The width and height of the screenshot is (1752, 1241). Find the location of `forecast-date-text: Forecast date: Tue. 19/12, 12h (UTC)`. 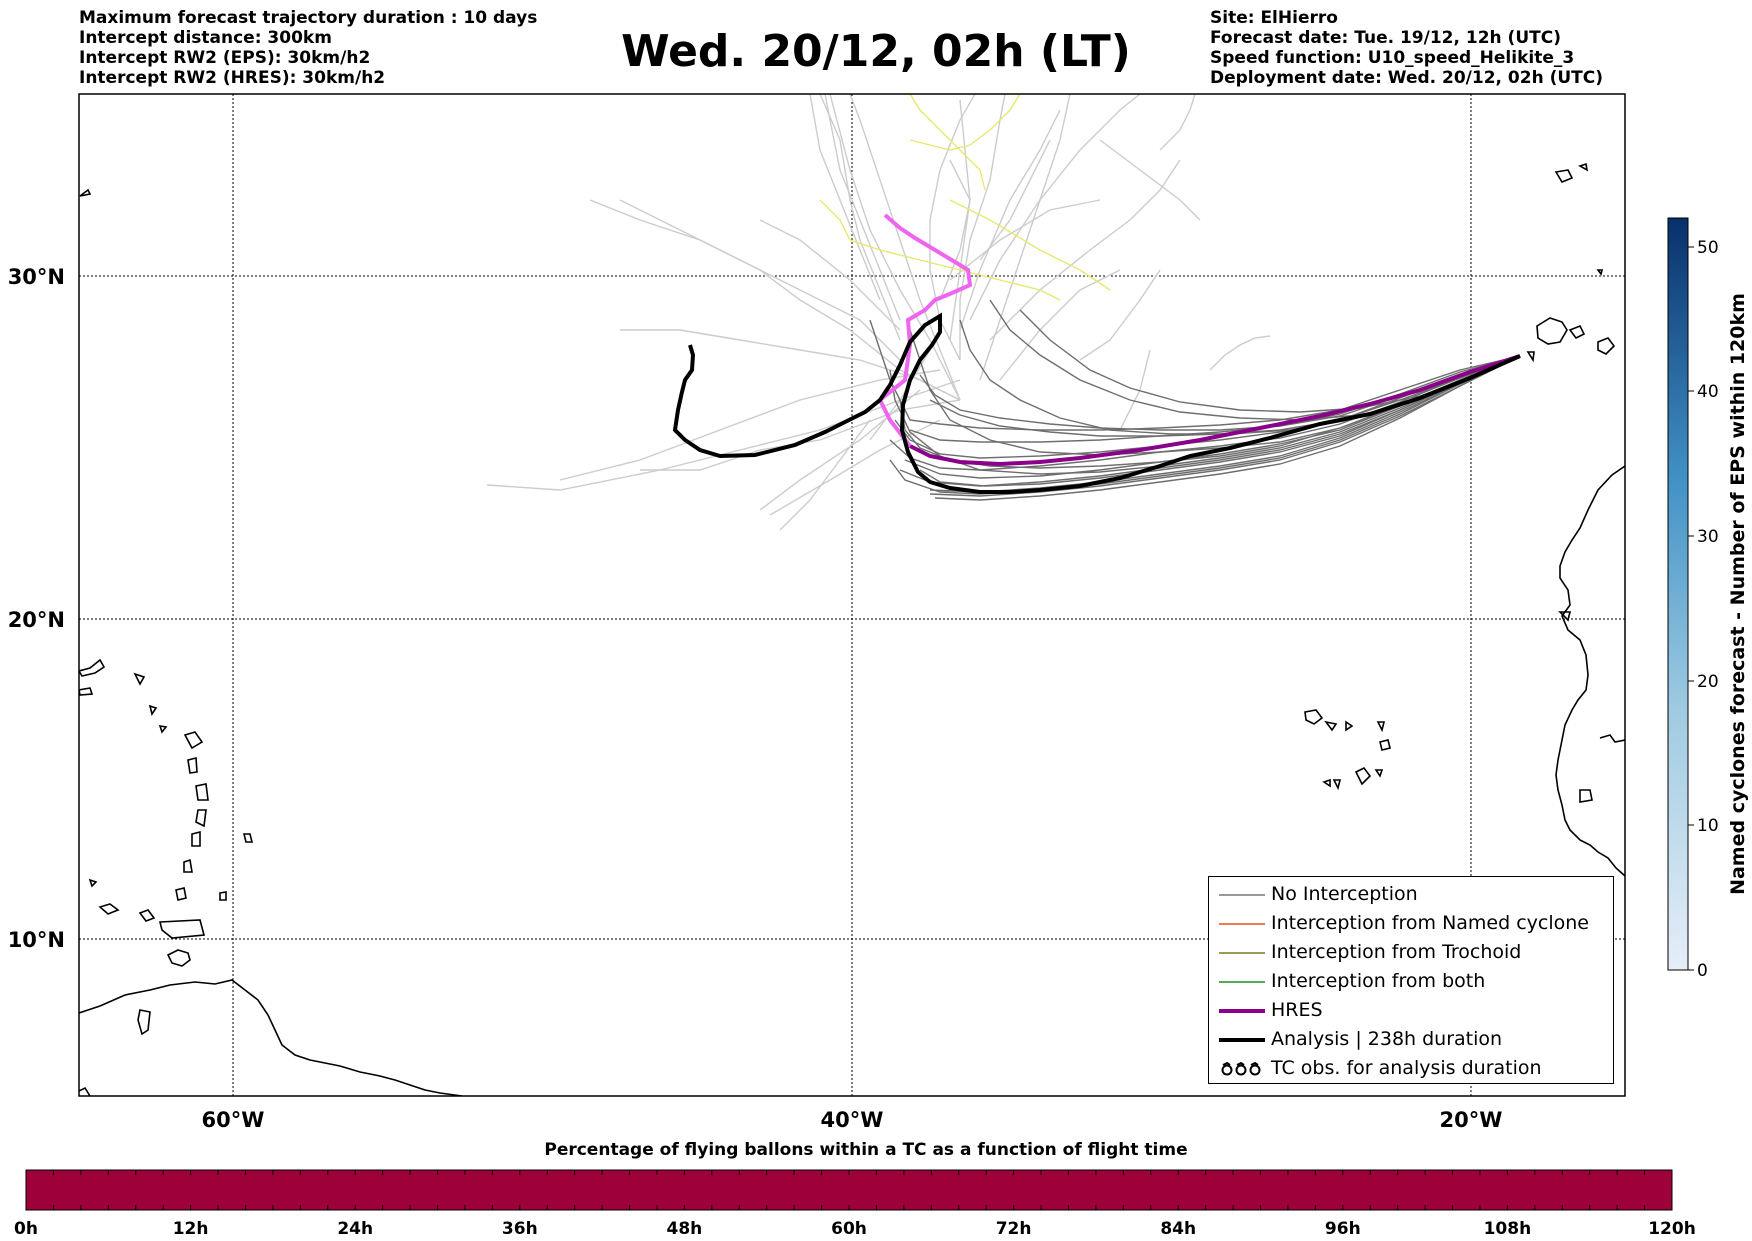

forecast-date-text: Forecast date: Tue. 19/12, 12h (UTC) is located at coordinates (1385, 38).